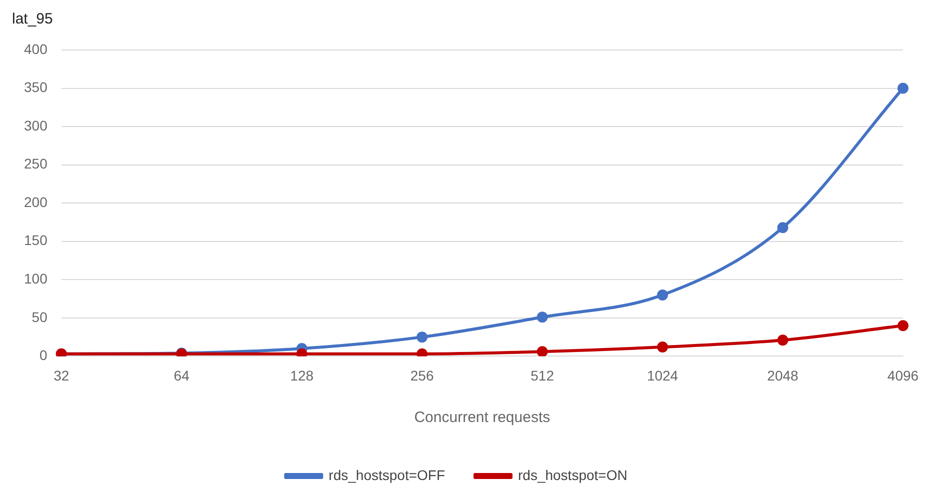 This screenshot has width=933, height=493. I want to click on y-tick-label: 150, so click(36, 240).